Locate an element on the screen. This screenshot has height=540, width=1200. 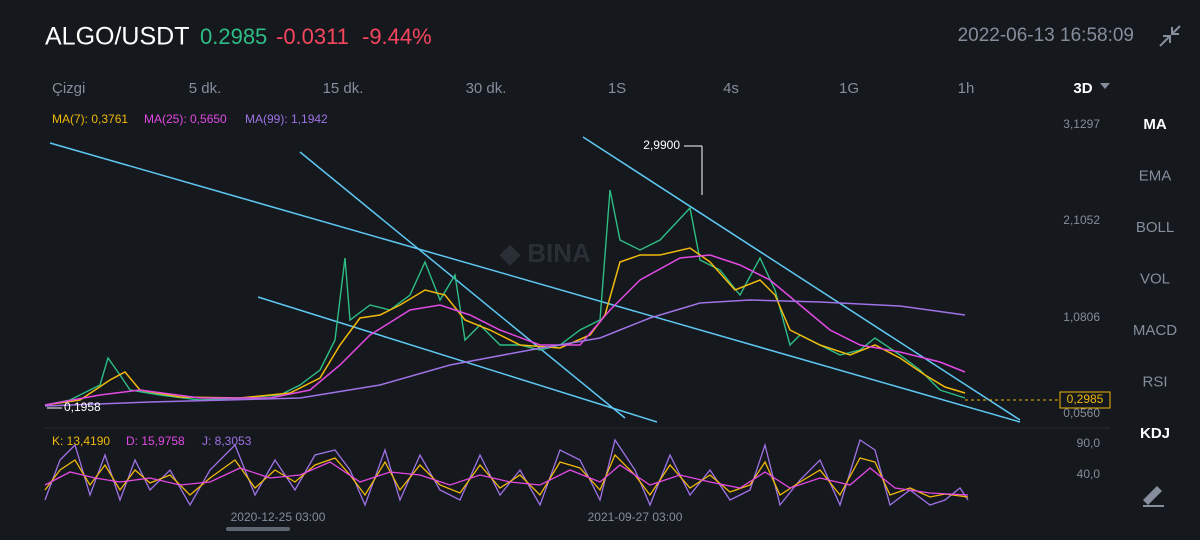
ma99-legend: MA(99): 1,1942 is located at coordinates (286, 119).